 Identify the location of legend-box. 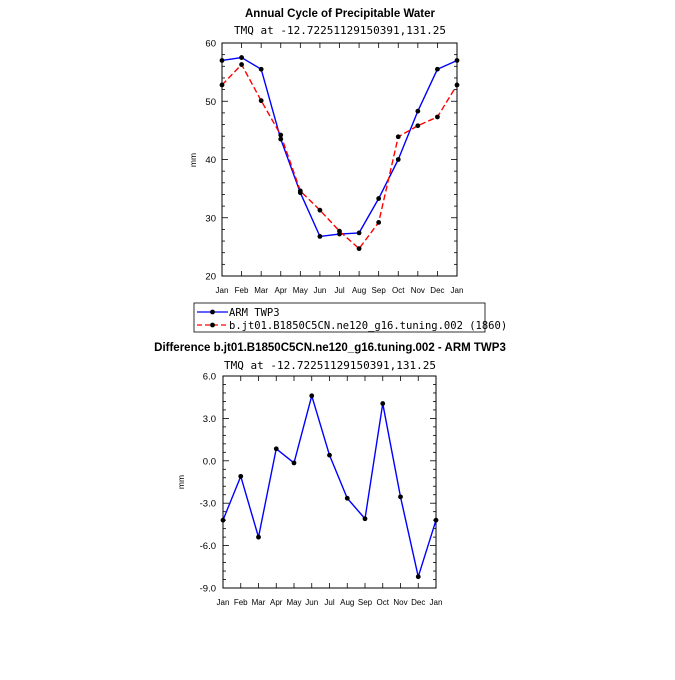
(339, 317).